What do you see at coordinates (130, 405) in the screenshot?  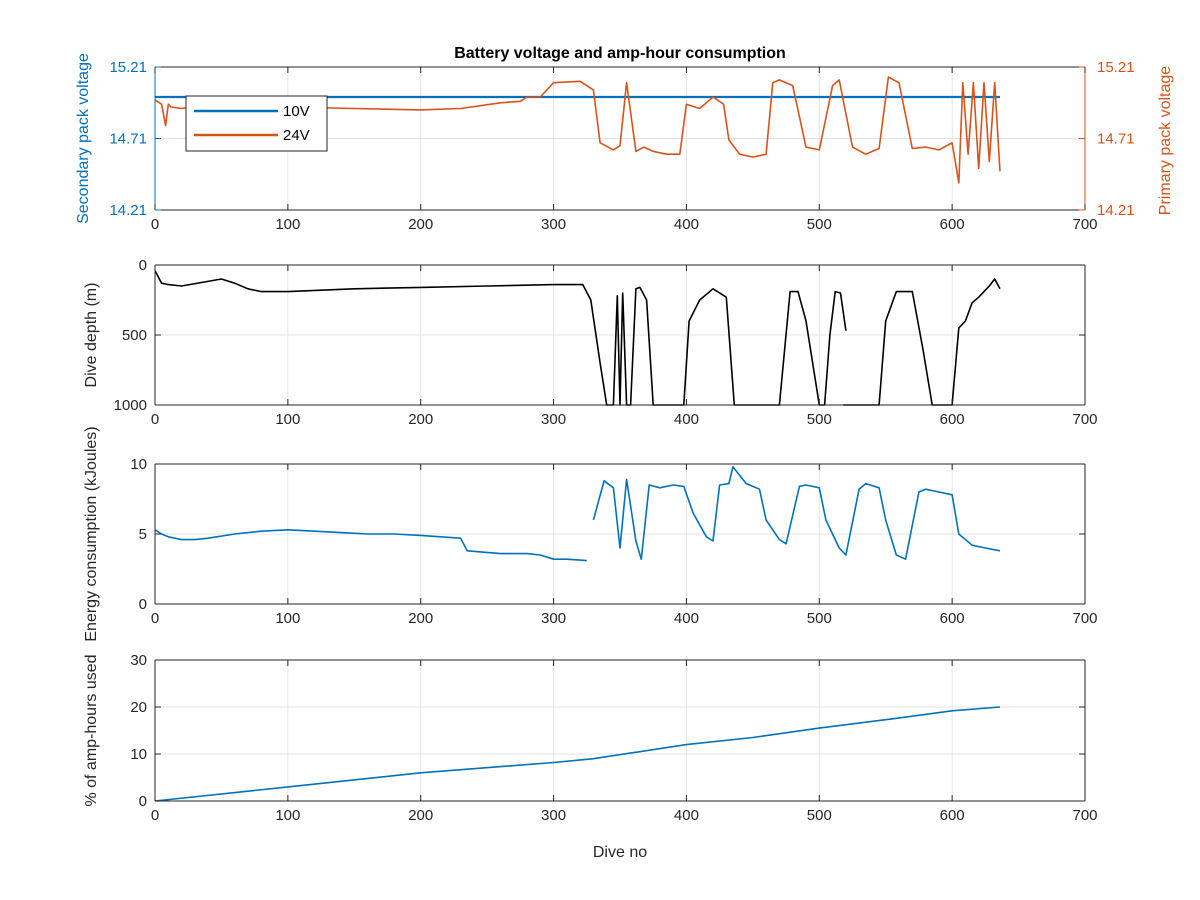 I see `y-tick-label: 1000` at bounding box center [130, 405].